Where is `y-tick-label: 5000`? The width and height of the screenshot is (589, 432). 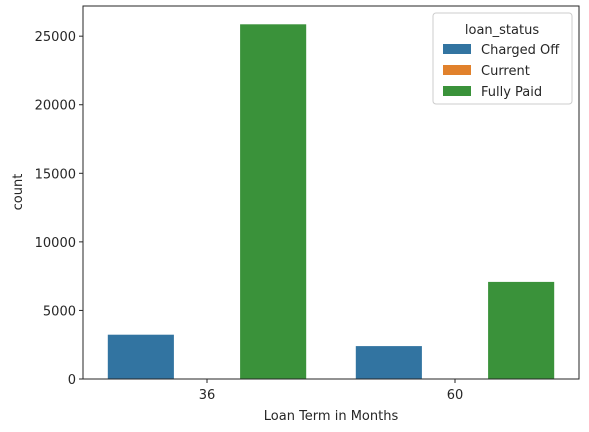 y-tick-label: 5000 is located at coordinates (59, 311).